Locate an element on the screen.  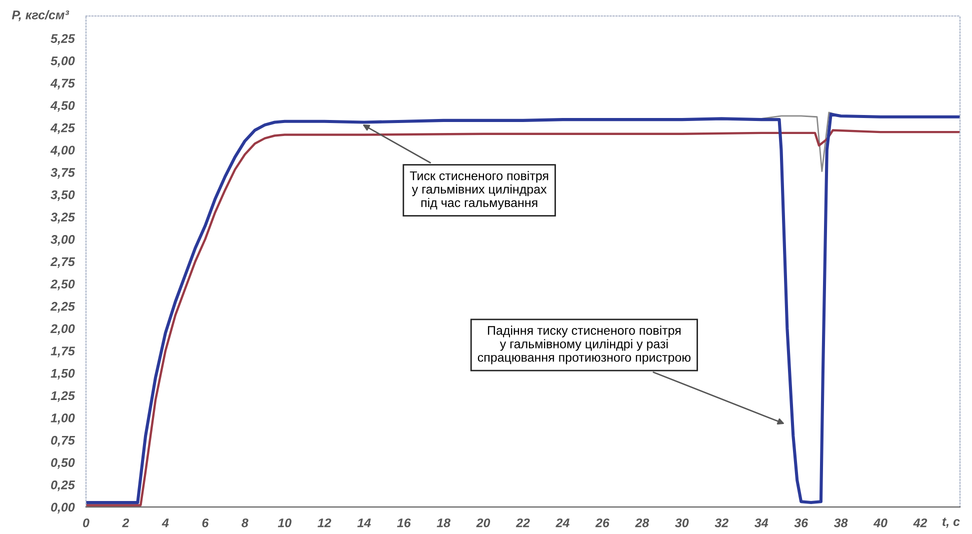
x-tick-label: 18 is located at coordinates (443, 523).